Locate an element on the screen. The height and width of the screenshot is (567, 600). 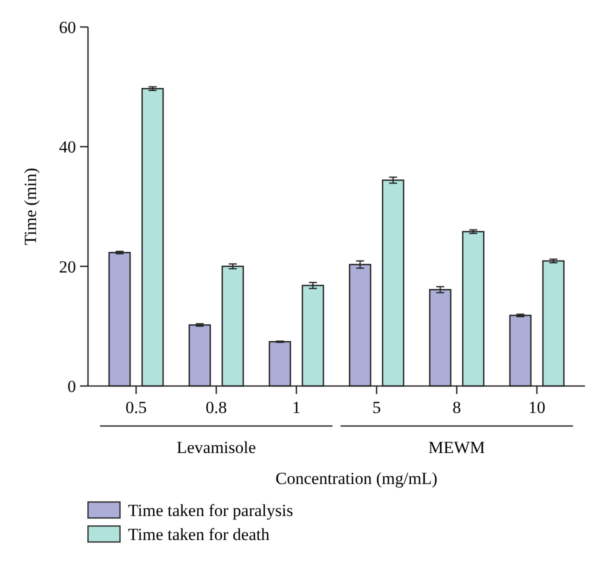
y-tick-label: 0 is located at coordinates (72, 386).